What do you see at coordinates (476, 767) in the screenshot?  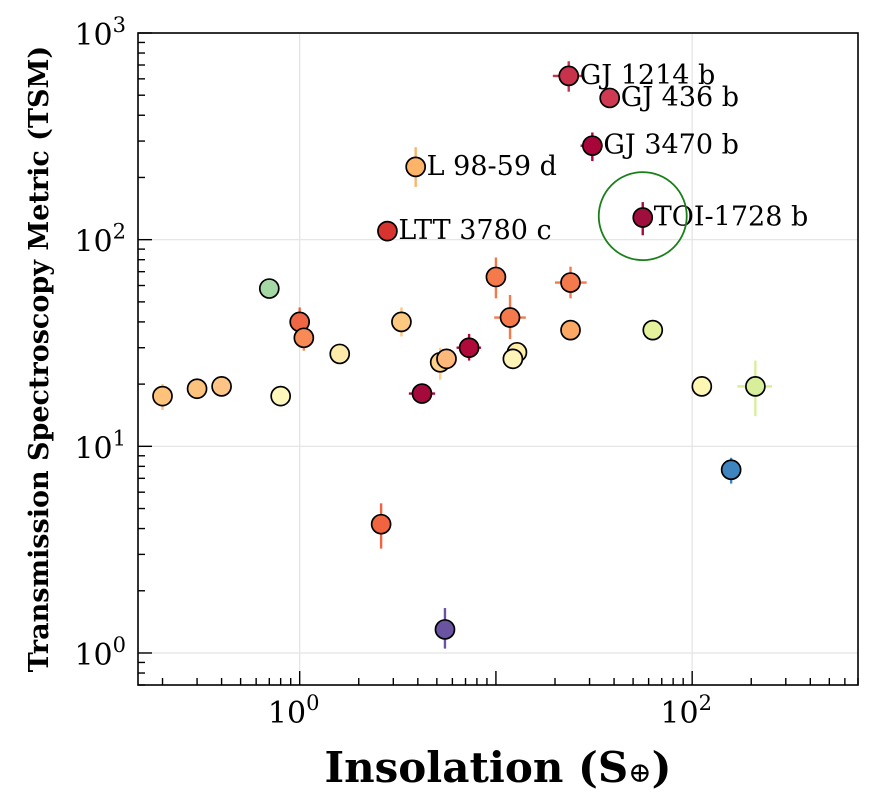 I see `x-axis-title-text: Insolation (S` at bounding box center [476, 767].